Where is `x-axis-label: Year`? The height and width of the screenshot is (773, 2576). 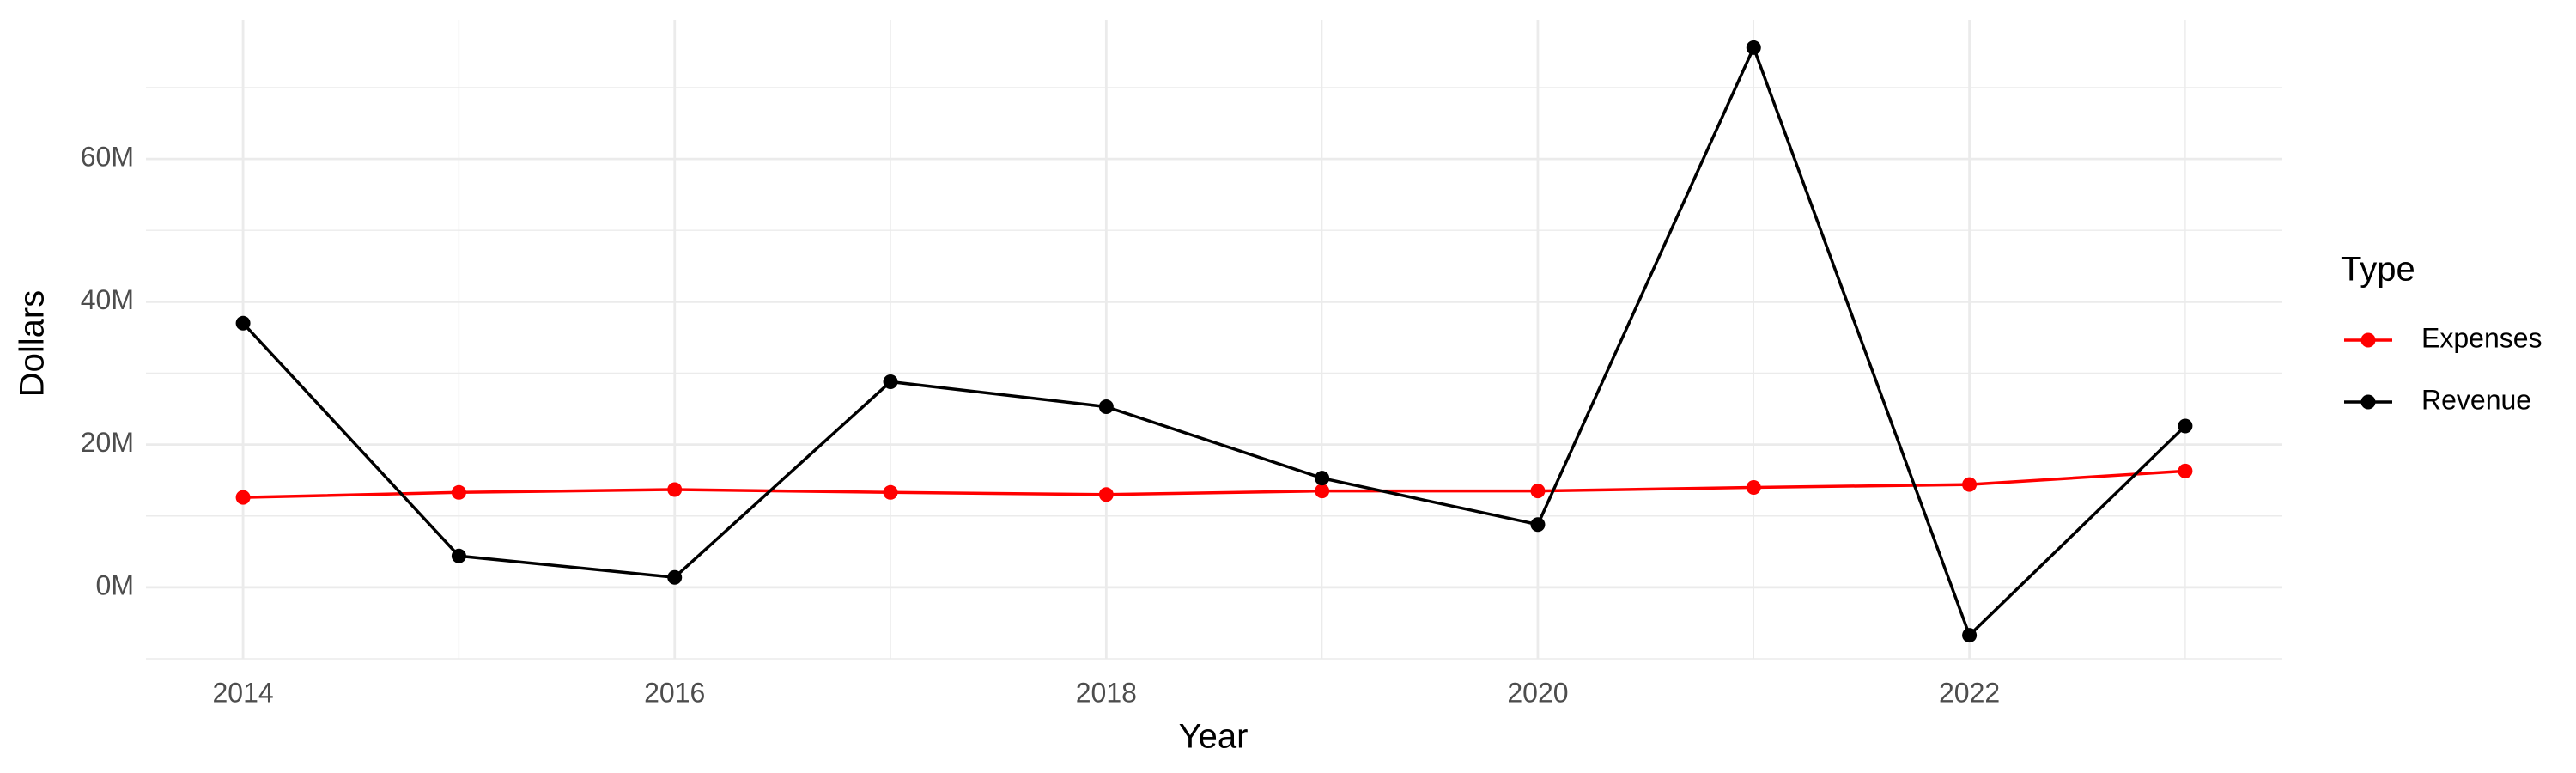
x-axis-label: Year is located at coordinates (1214, 737).